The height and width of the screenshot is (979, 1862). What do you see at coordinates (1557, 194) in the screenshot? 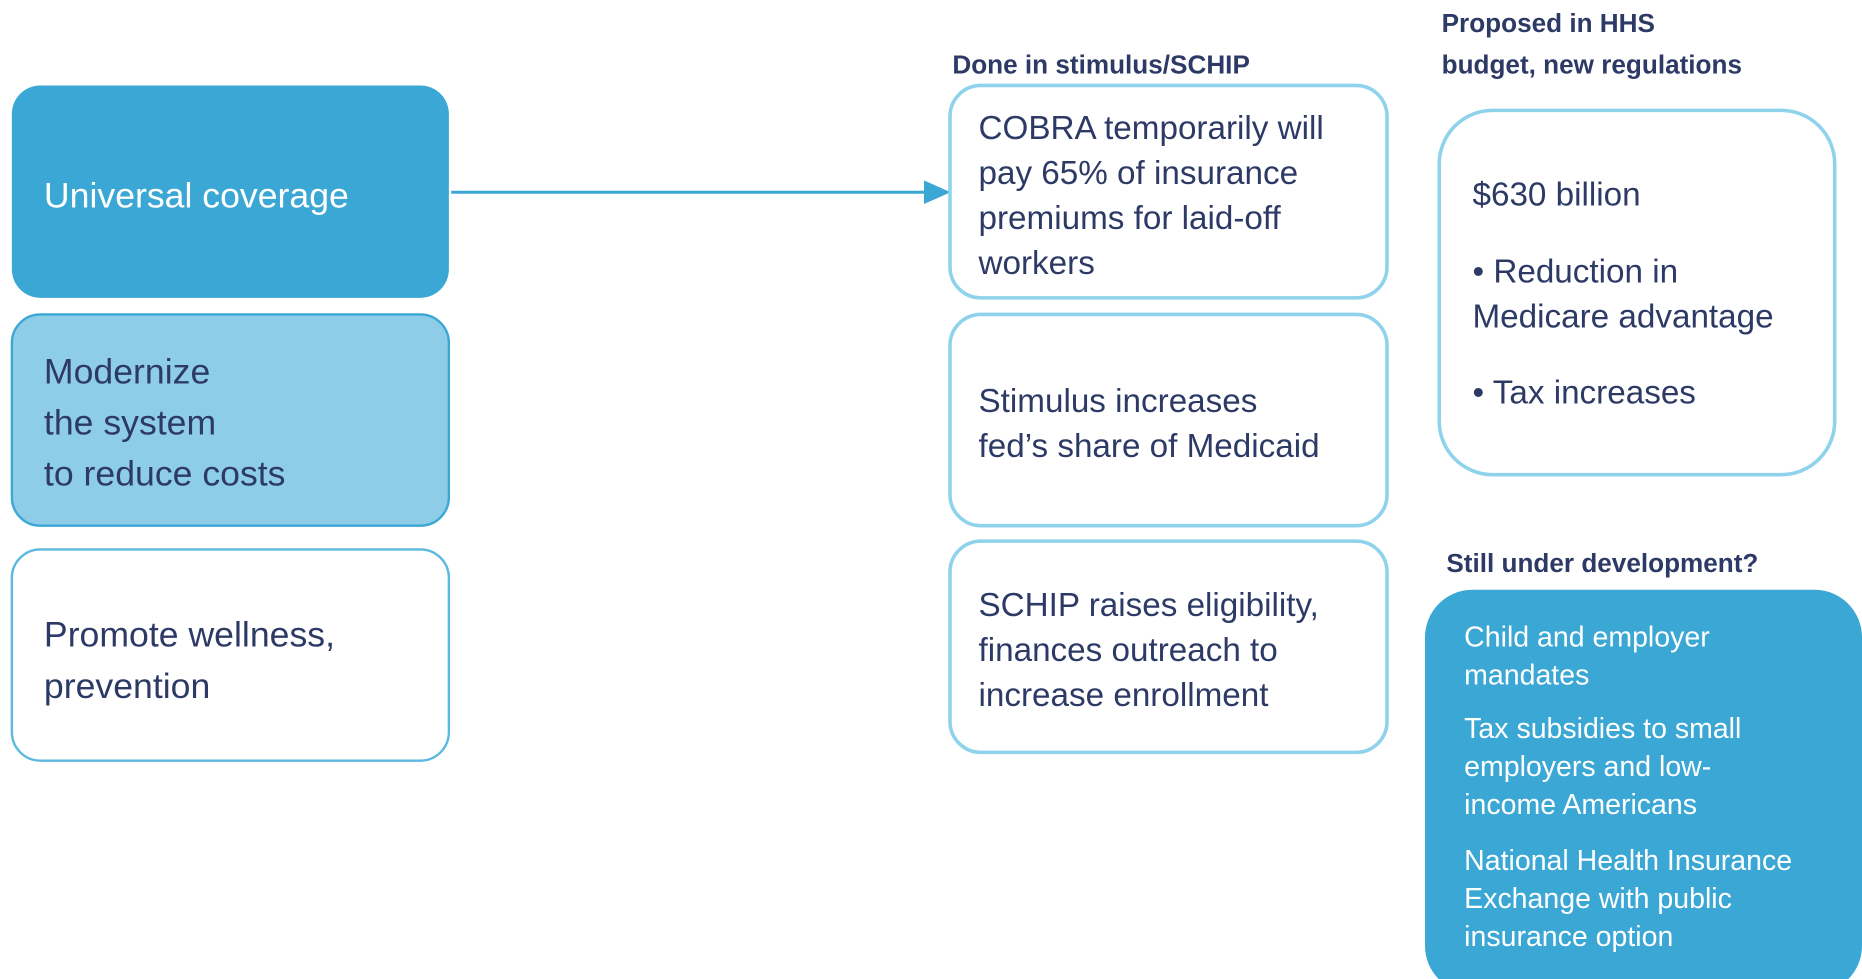
I see `box-text: $630 billion` at bounding box center [1557, 194].